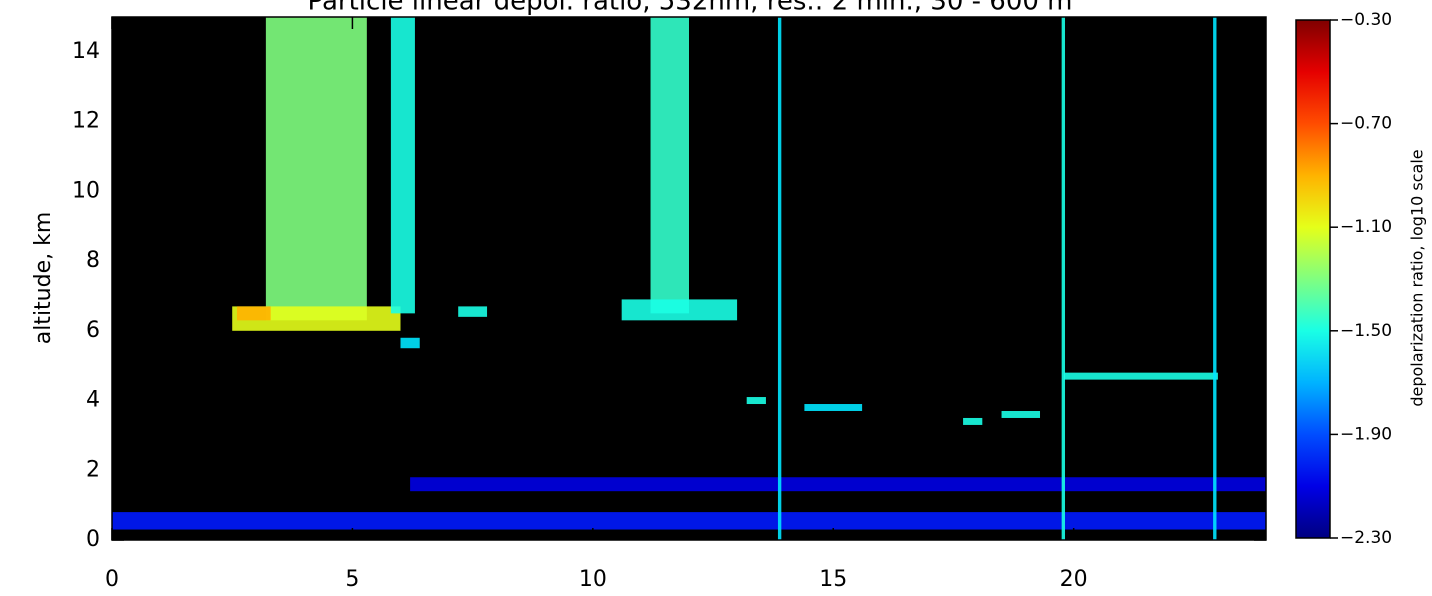 The image size is (1432, 596). What do you see at coordinates (1366, 331) in the screenshot?
I see `colorbar-tick-label: −1.50` at bounding box center [1366, 331].